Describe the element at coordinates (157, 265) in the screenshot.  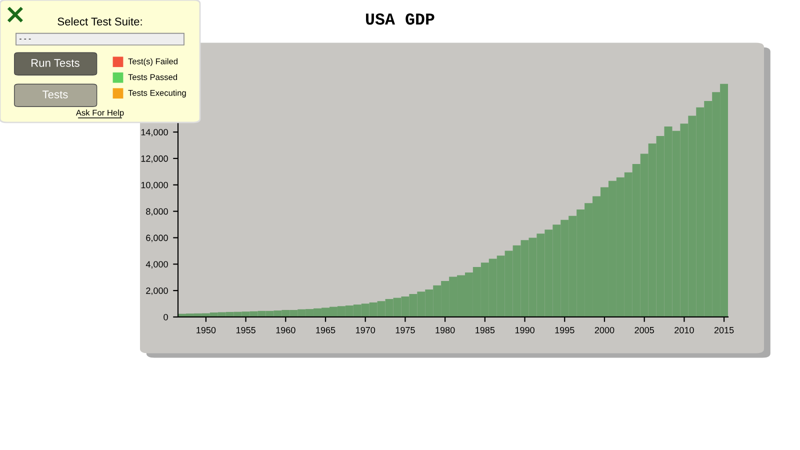
I see `y-tick-label: 4,000` at that location.